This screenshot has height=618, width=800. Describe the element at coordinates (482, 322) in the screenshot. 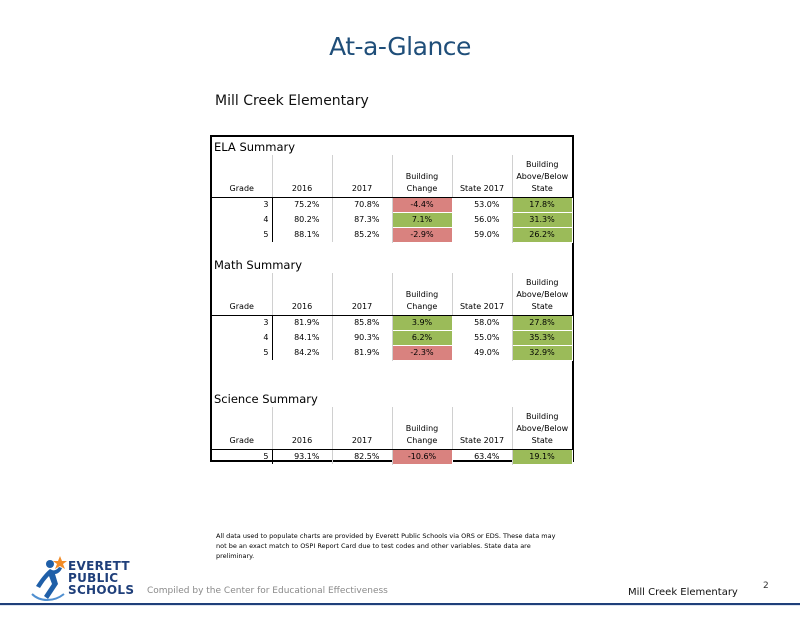

I see `state-cell: 58.0%` at that location.